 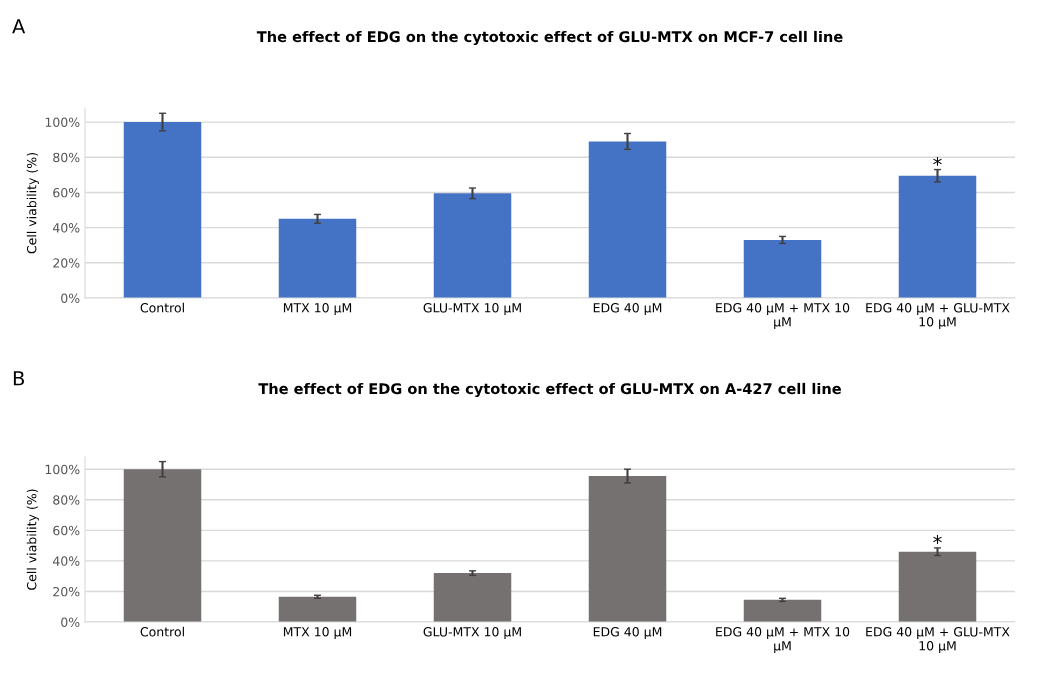 I want to click on chart-title: The effect of EDG on the cytotoxic effect of GLU-MTX on MCF-7 cell line, so click(x=549, y=38).